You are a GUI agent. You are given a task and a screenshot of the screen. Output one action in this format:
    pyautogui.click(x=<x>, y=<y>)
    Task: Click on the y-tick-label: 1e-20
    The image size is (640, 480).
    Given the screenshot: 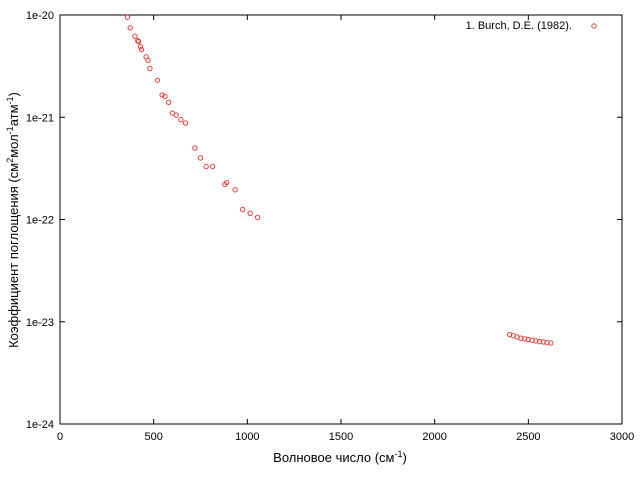 What is the action you would take?
    pyautogui.click(x=40, y=16)
    